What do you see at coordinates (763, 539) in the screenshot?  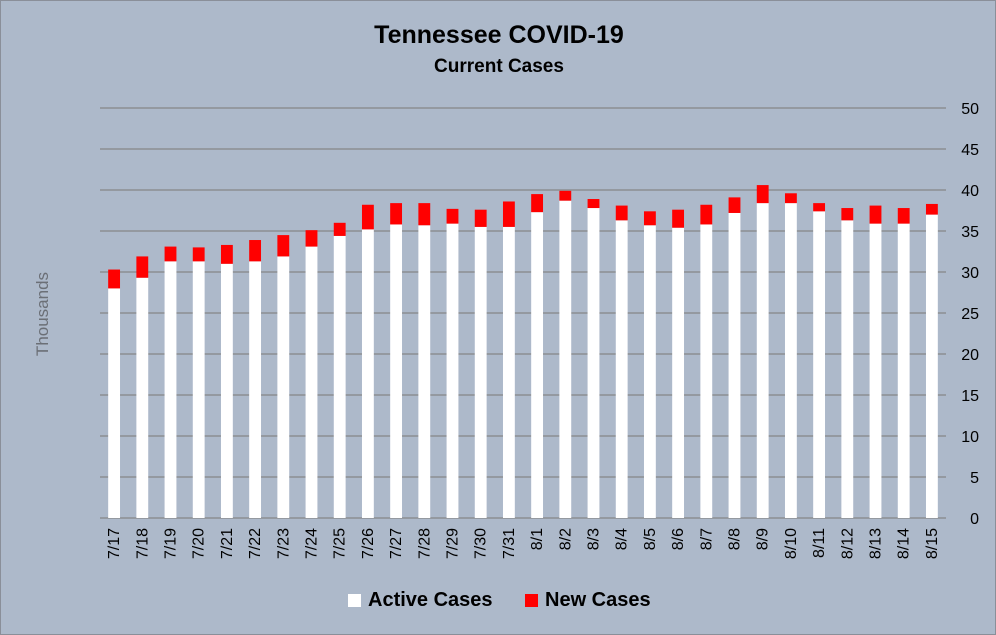 I see `x-tick-label: 8/9` at bounding box center [763, 539].